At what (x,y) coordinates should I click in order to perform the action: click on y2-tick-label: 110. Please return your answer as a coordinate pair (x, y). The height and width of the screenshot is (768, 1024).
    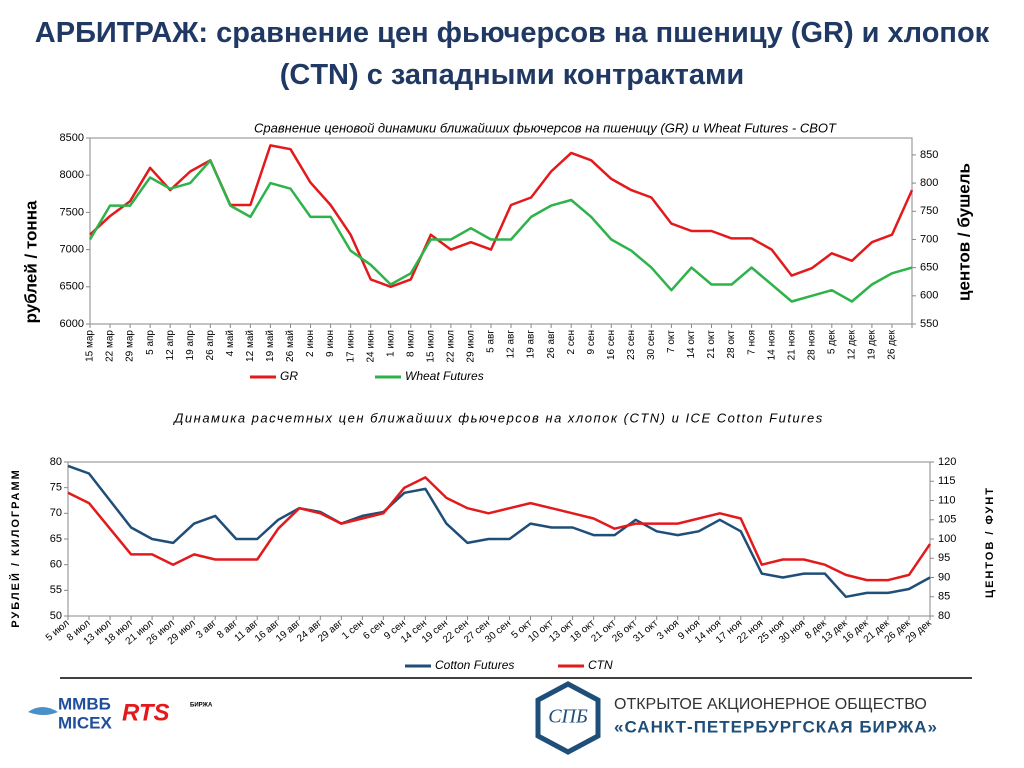
    Looking at the image, I should click on (947, 500).